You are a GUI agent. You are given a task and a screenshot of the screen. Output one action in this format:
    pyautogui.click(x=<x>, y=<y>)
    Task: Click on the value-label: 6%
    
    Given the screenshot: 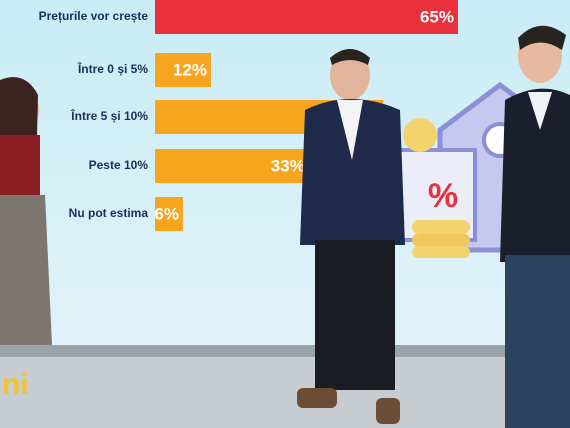 What is the action you would take?
    pyautogui.click(x=166, y=213)
    